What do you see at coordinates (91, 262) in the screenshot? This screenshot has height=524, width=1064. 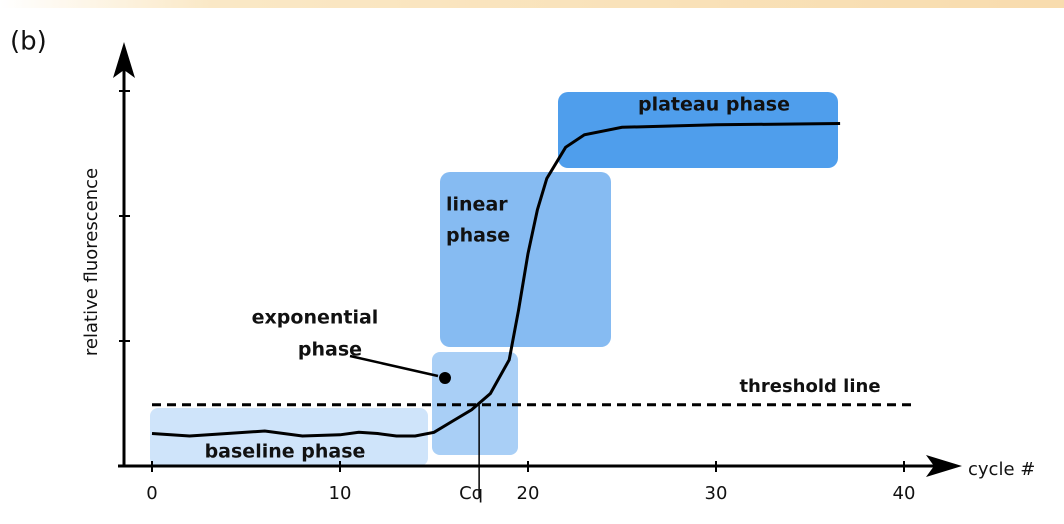 I see `y-axis-label: relative fluorescence` at bounding box center [91, 262].